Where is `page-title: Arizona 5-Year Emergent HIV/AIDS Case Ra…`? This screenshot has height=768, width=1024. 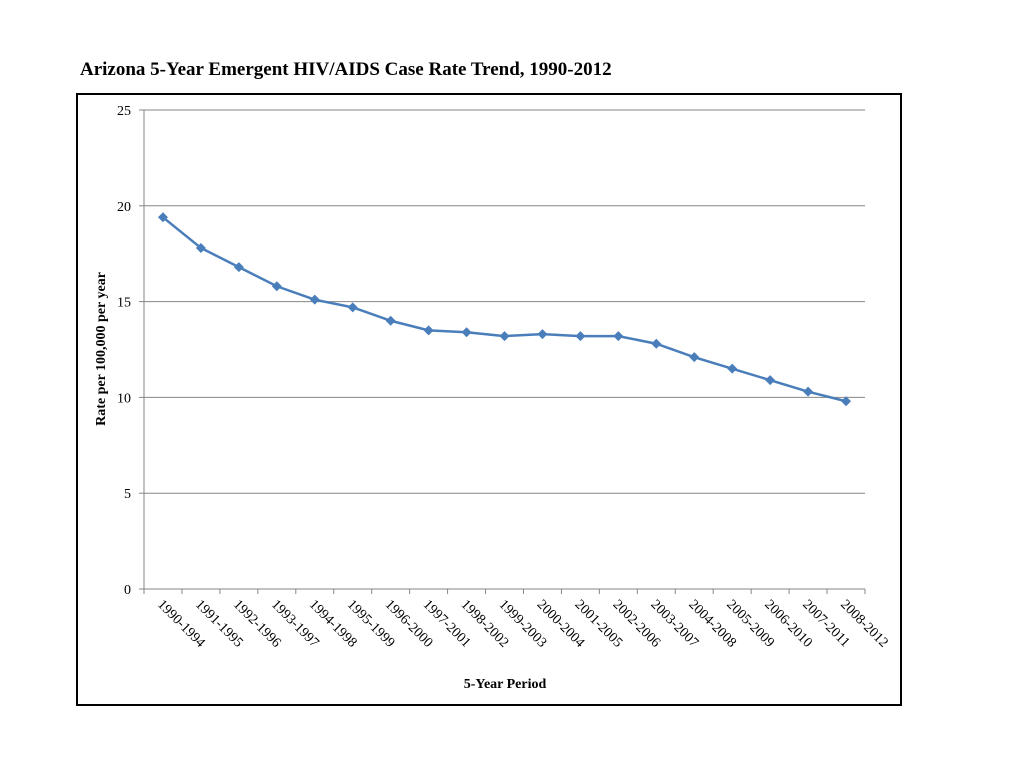
page-title: Arizona 5-Year Emergent HIV/AIDS Case Ra… is located at coordinates (346, 69).